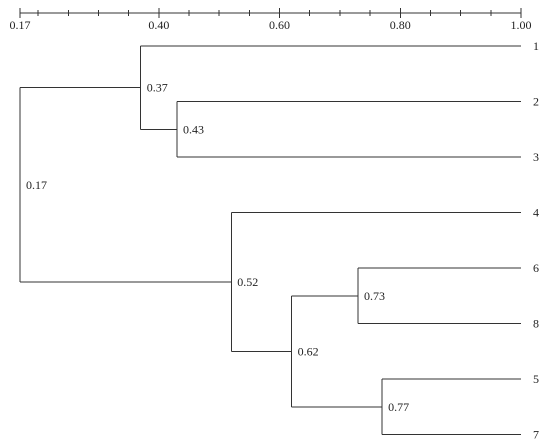 Image resolution: width=550 pixels, height=444 pixels. Describe the element at coordinates (374, 296) in the screenshot. I see `merge-similarity-label: 0.73` at that location.